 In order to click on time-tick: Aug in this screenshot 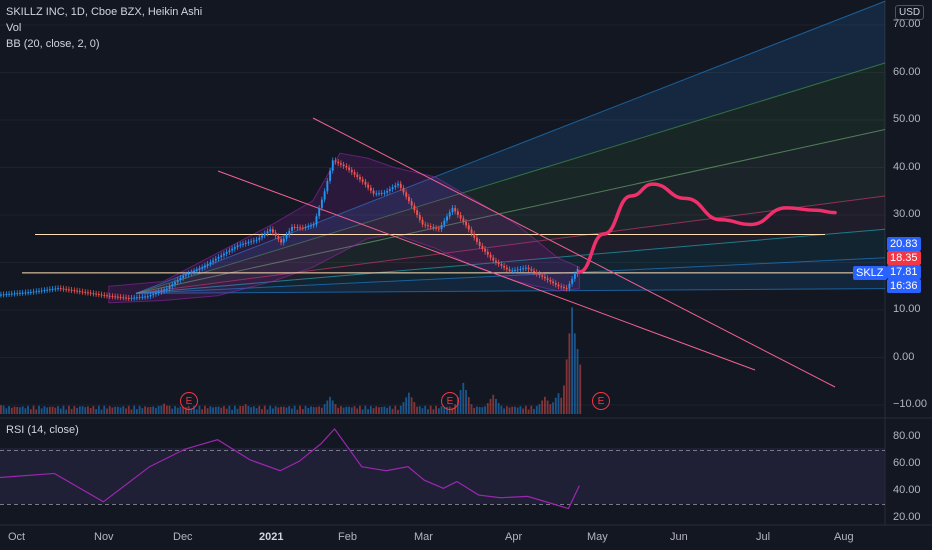, I will do `click(844, 537)`.